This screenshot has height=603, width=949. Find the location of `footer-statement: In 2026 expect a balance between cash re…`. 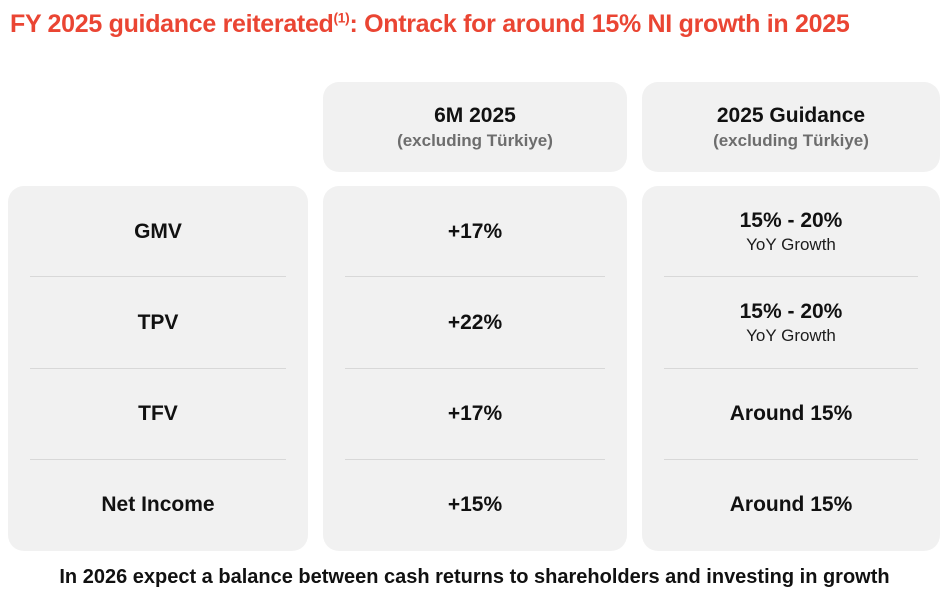

footer-statement: In 2026 expect a balance between cash re… is located at coordinates (474, 577).